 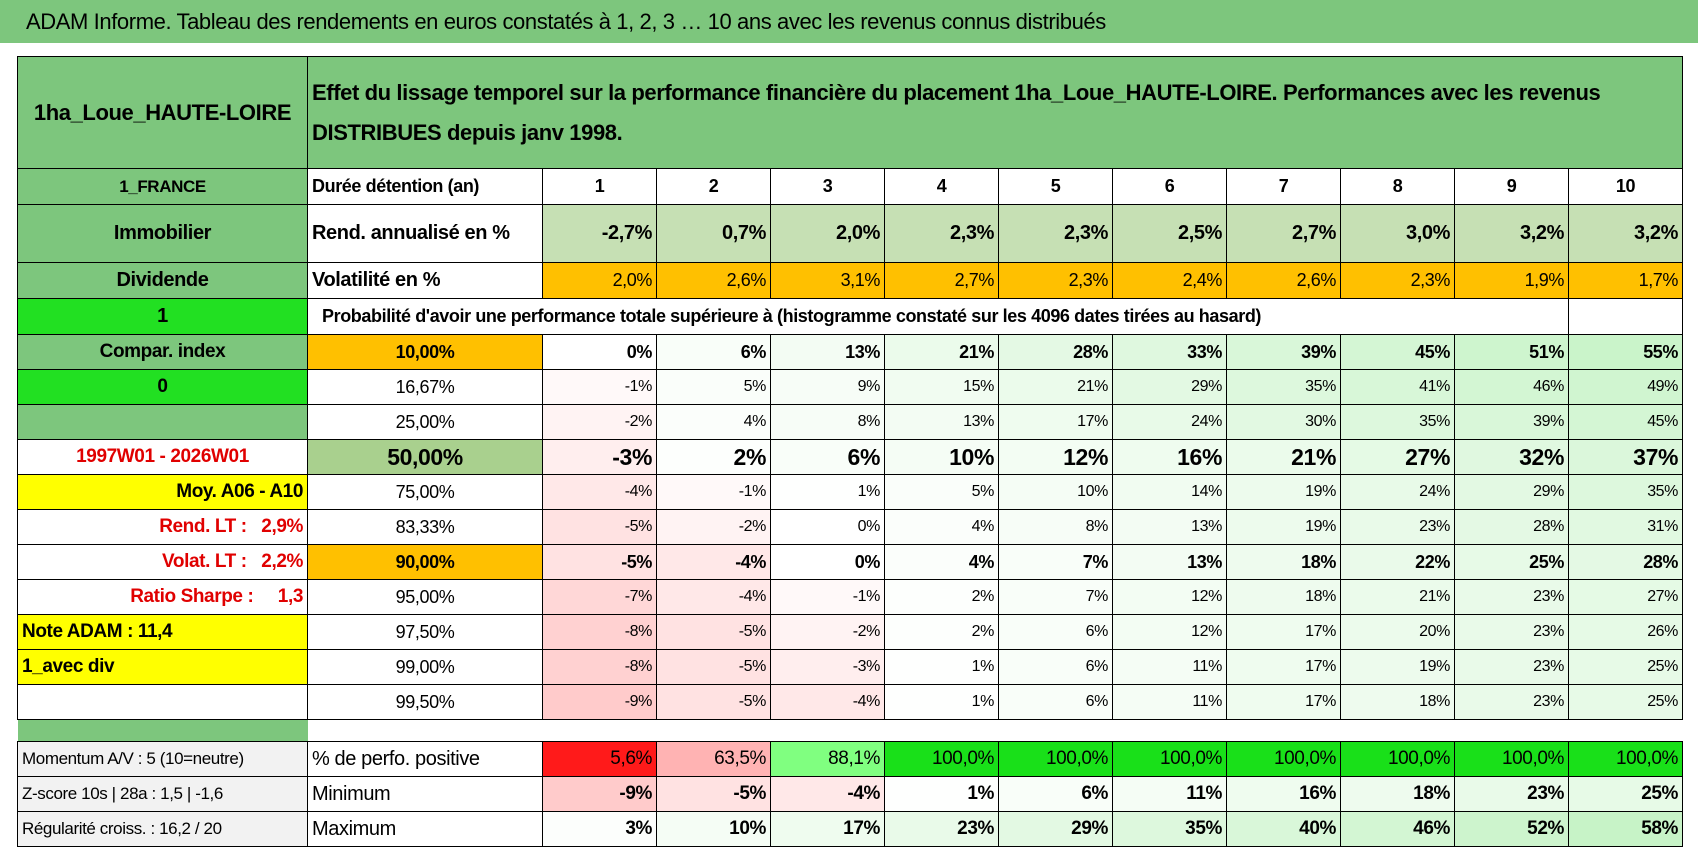 I want to click on table-row: 99,50% -9% -5% -4% 1% 6% 11% 17% 18% 23% 25%, so click(x=850, y=702).